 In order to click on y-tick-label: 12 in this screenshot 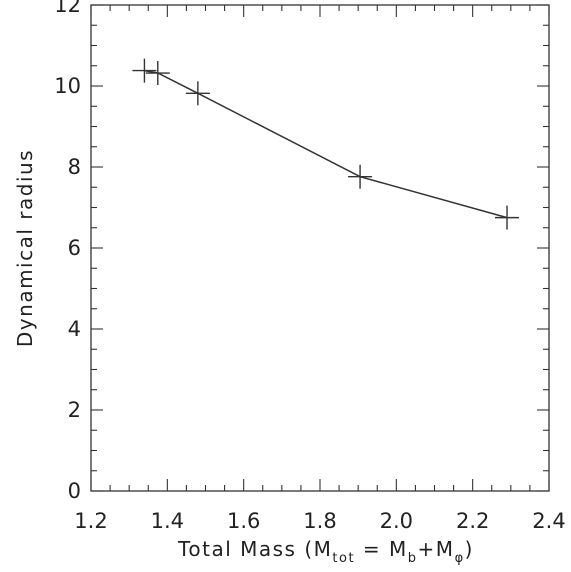, I will do `click(67, 8)`.